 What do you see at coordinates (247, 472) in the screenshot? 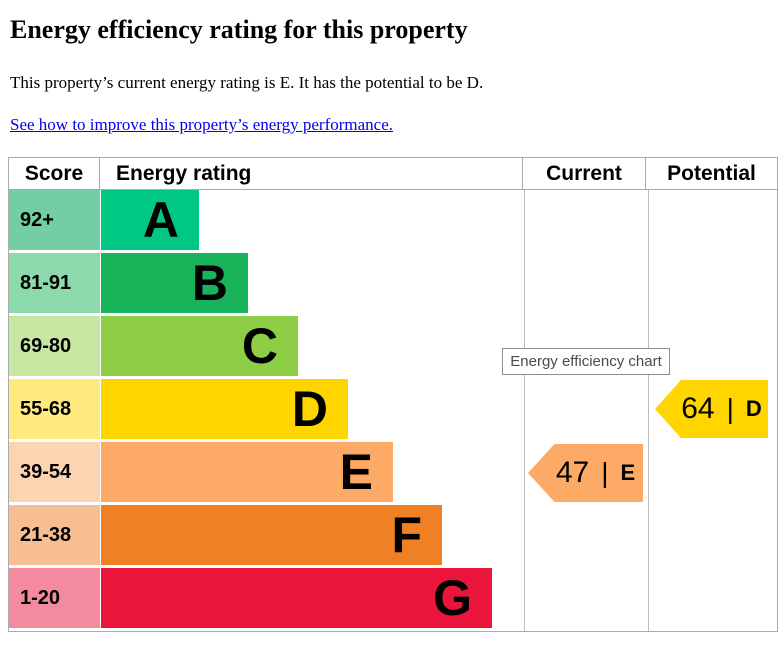
I see `band-bar-e: E` at bounding box center [247, 472].